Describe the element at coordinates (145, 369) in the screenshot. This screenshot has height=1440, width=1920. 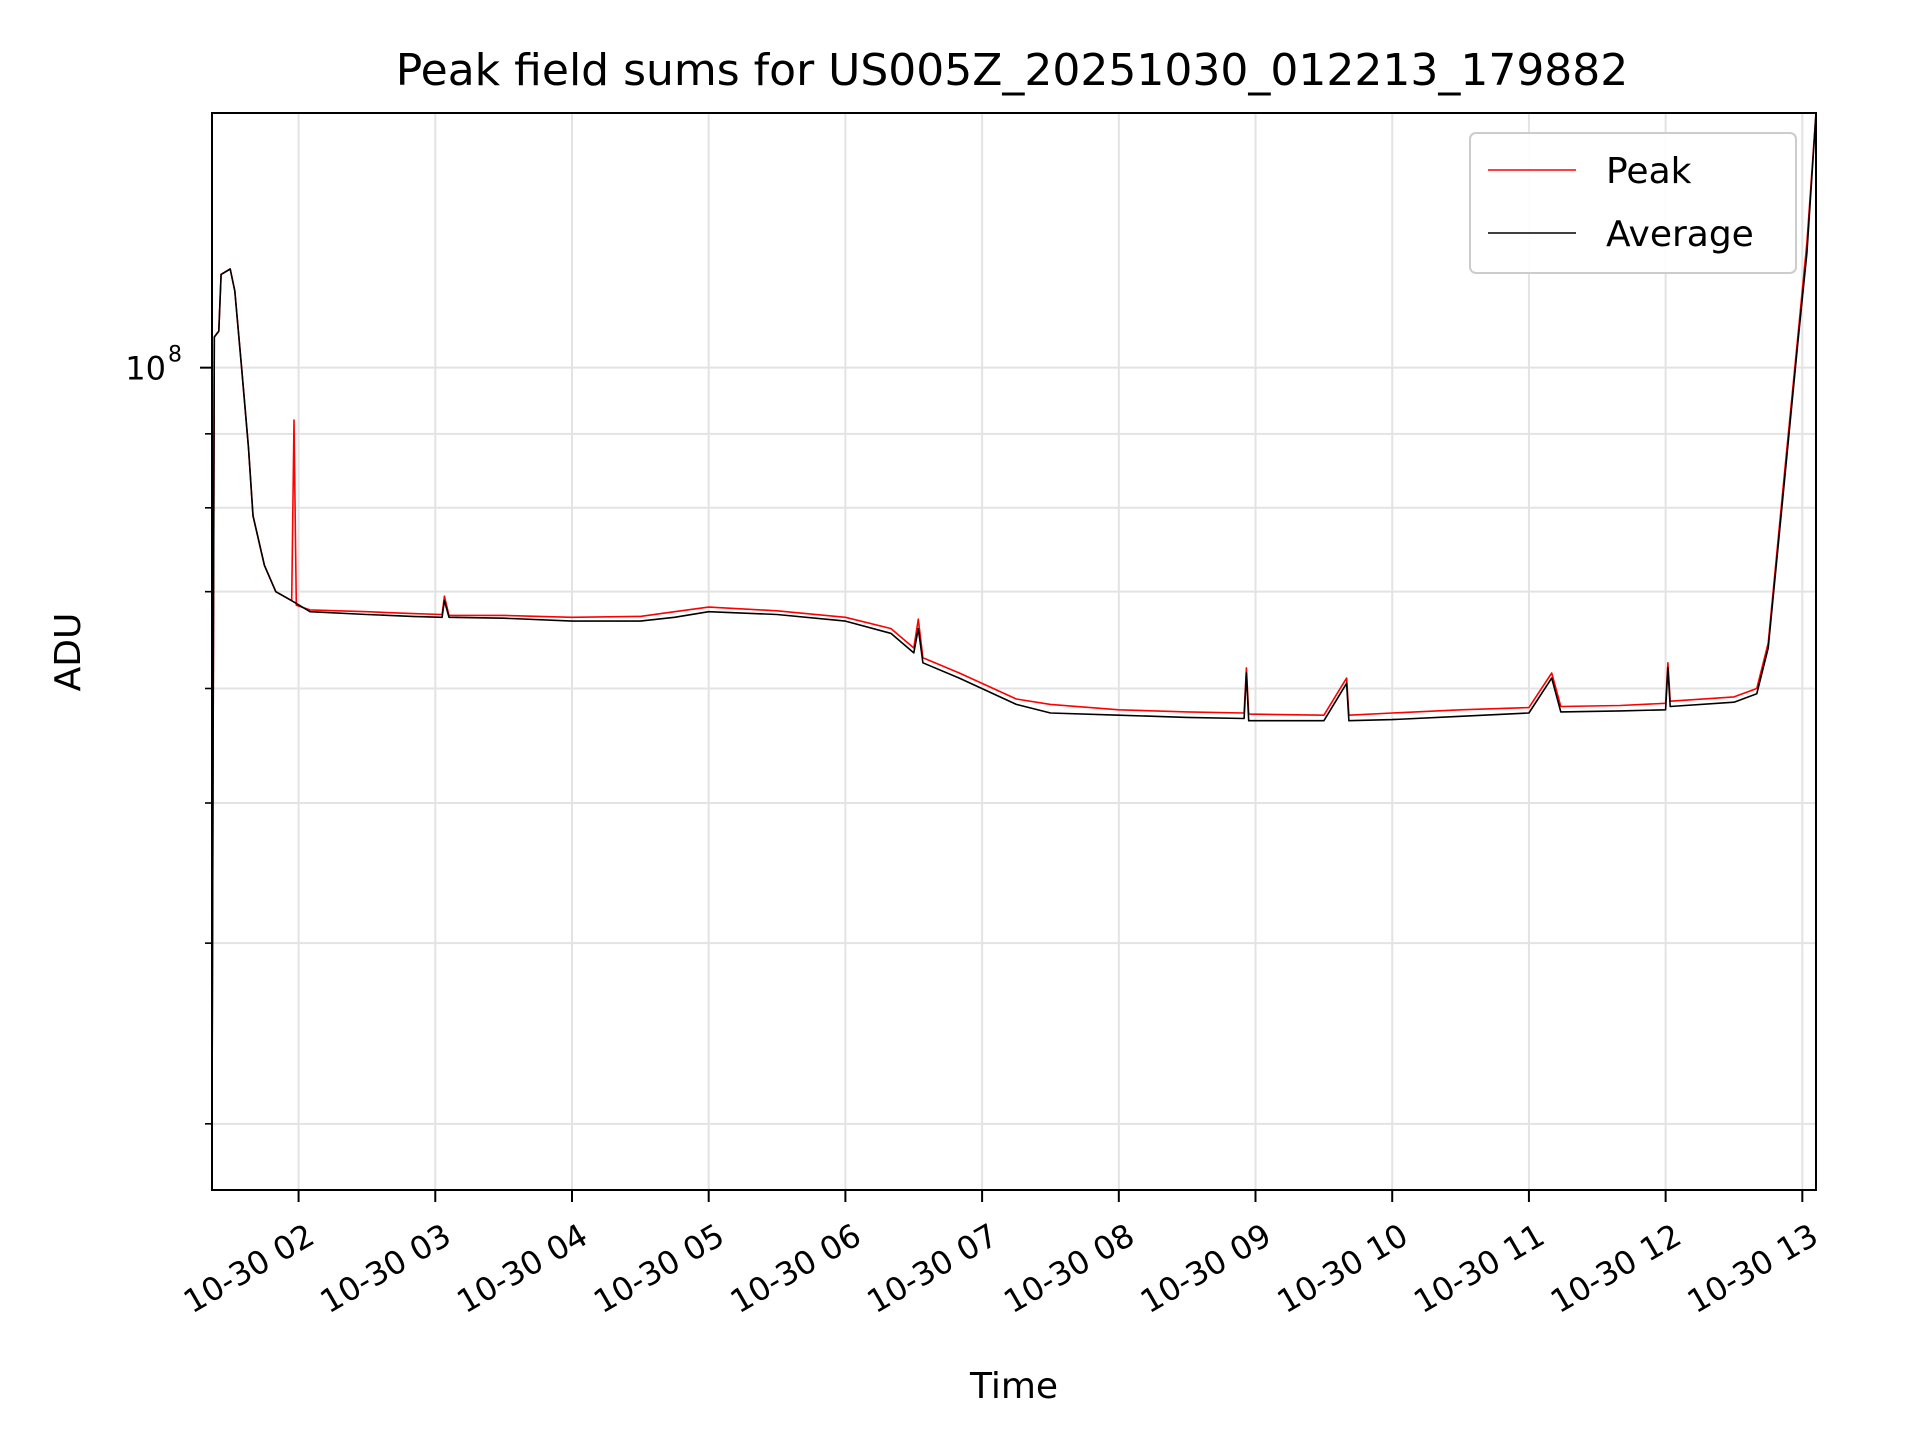
I see `y-tick-label-base: 10` at that location.